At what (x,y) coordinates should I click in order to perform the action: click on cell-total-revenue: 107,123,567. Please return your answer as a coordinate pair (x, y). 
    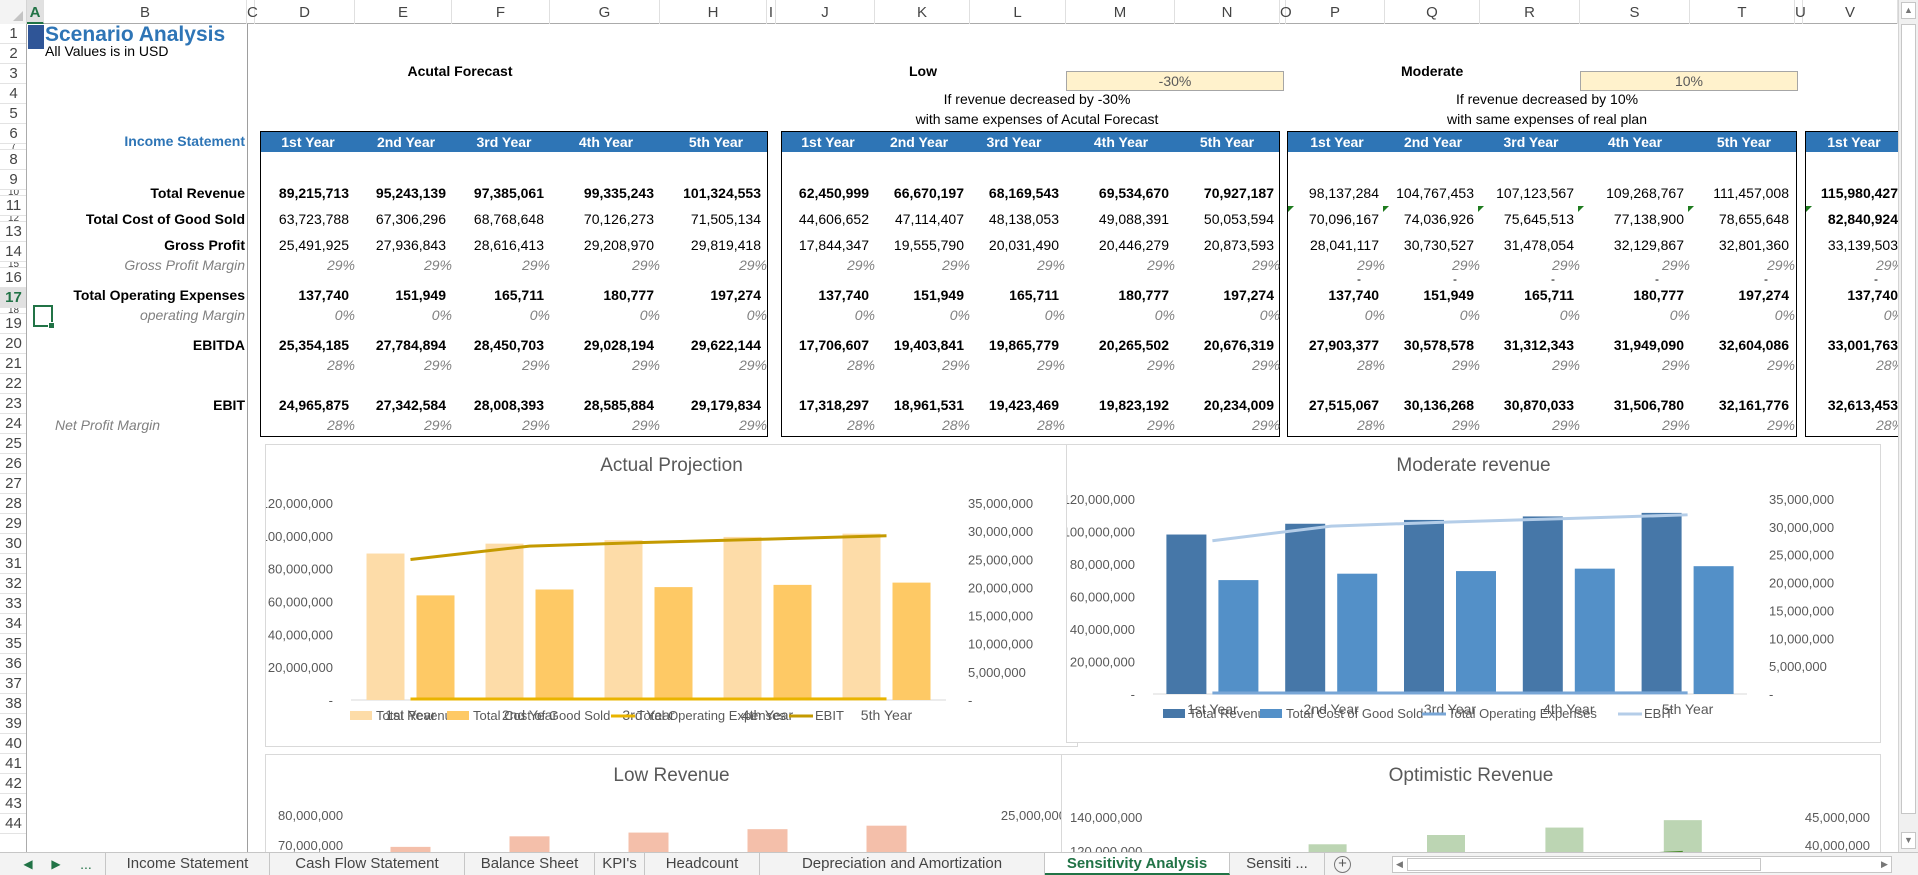
    Looking at the image, I should click on (1535, 193).